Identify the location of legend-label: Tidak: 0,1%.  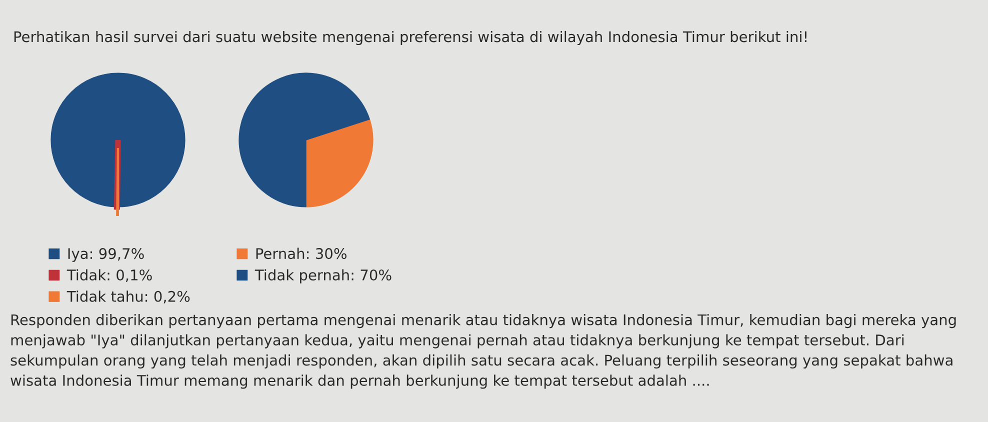
(109, 275).